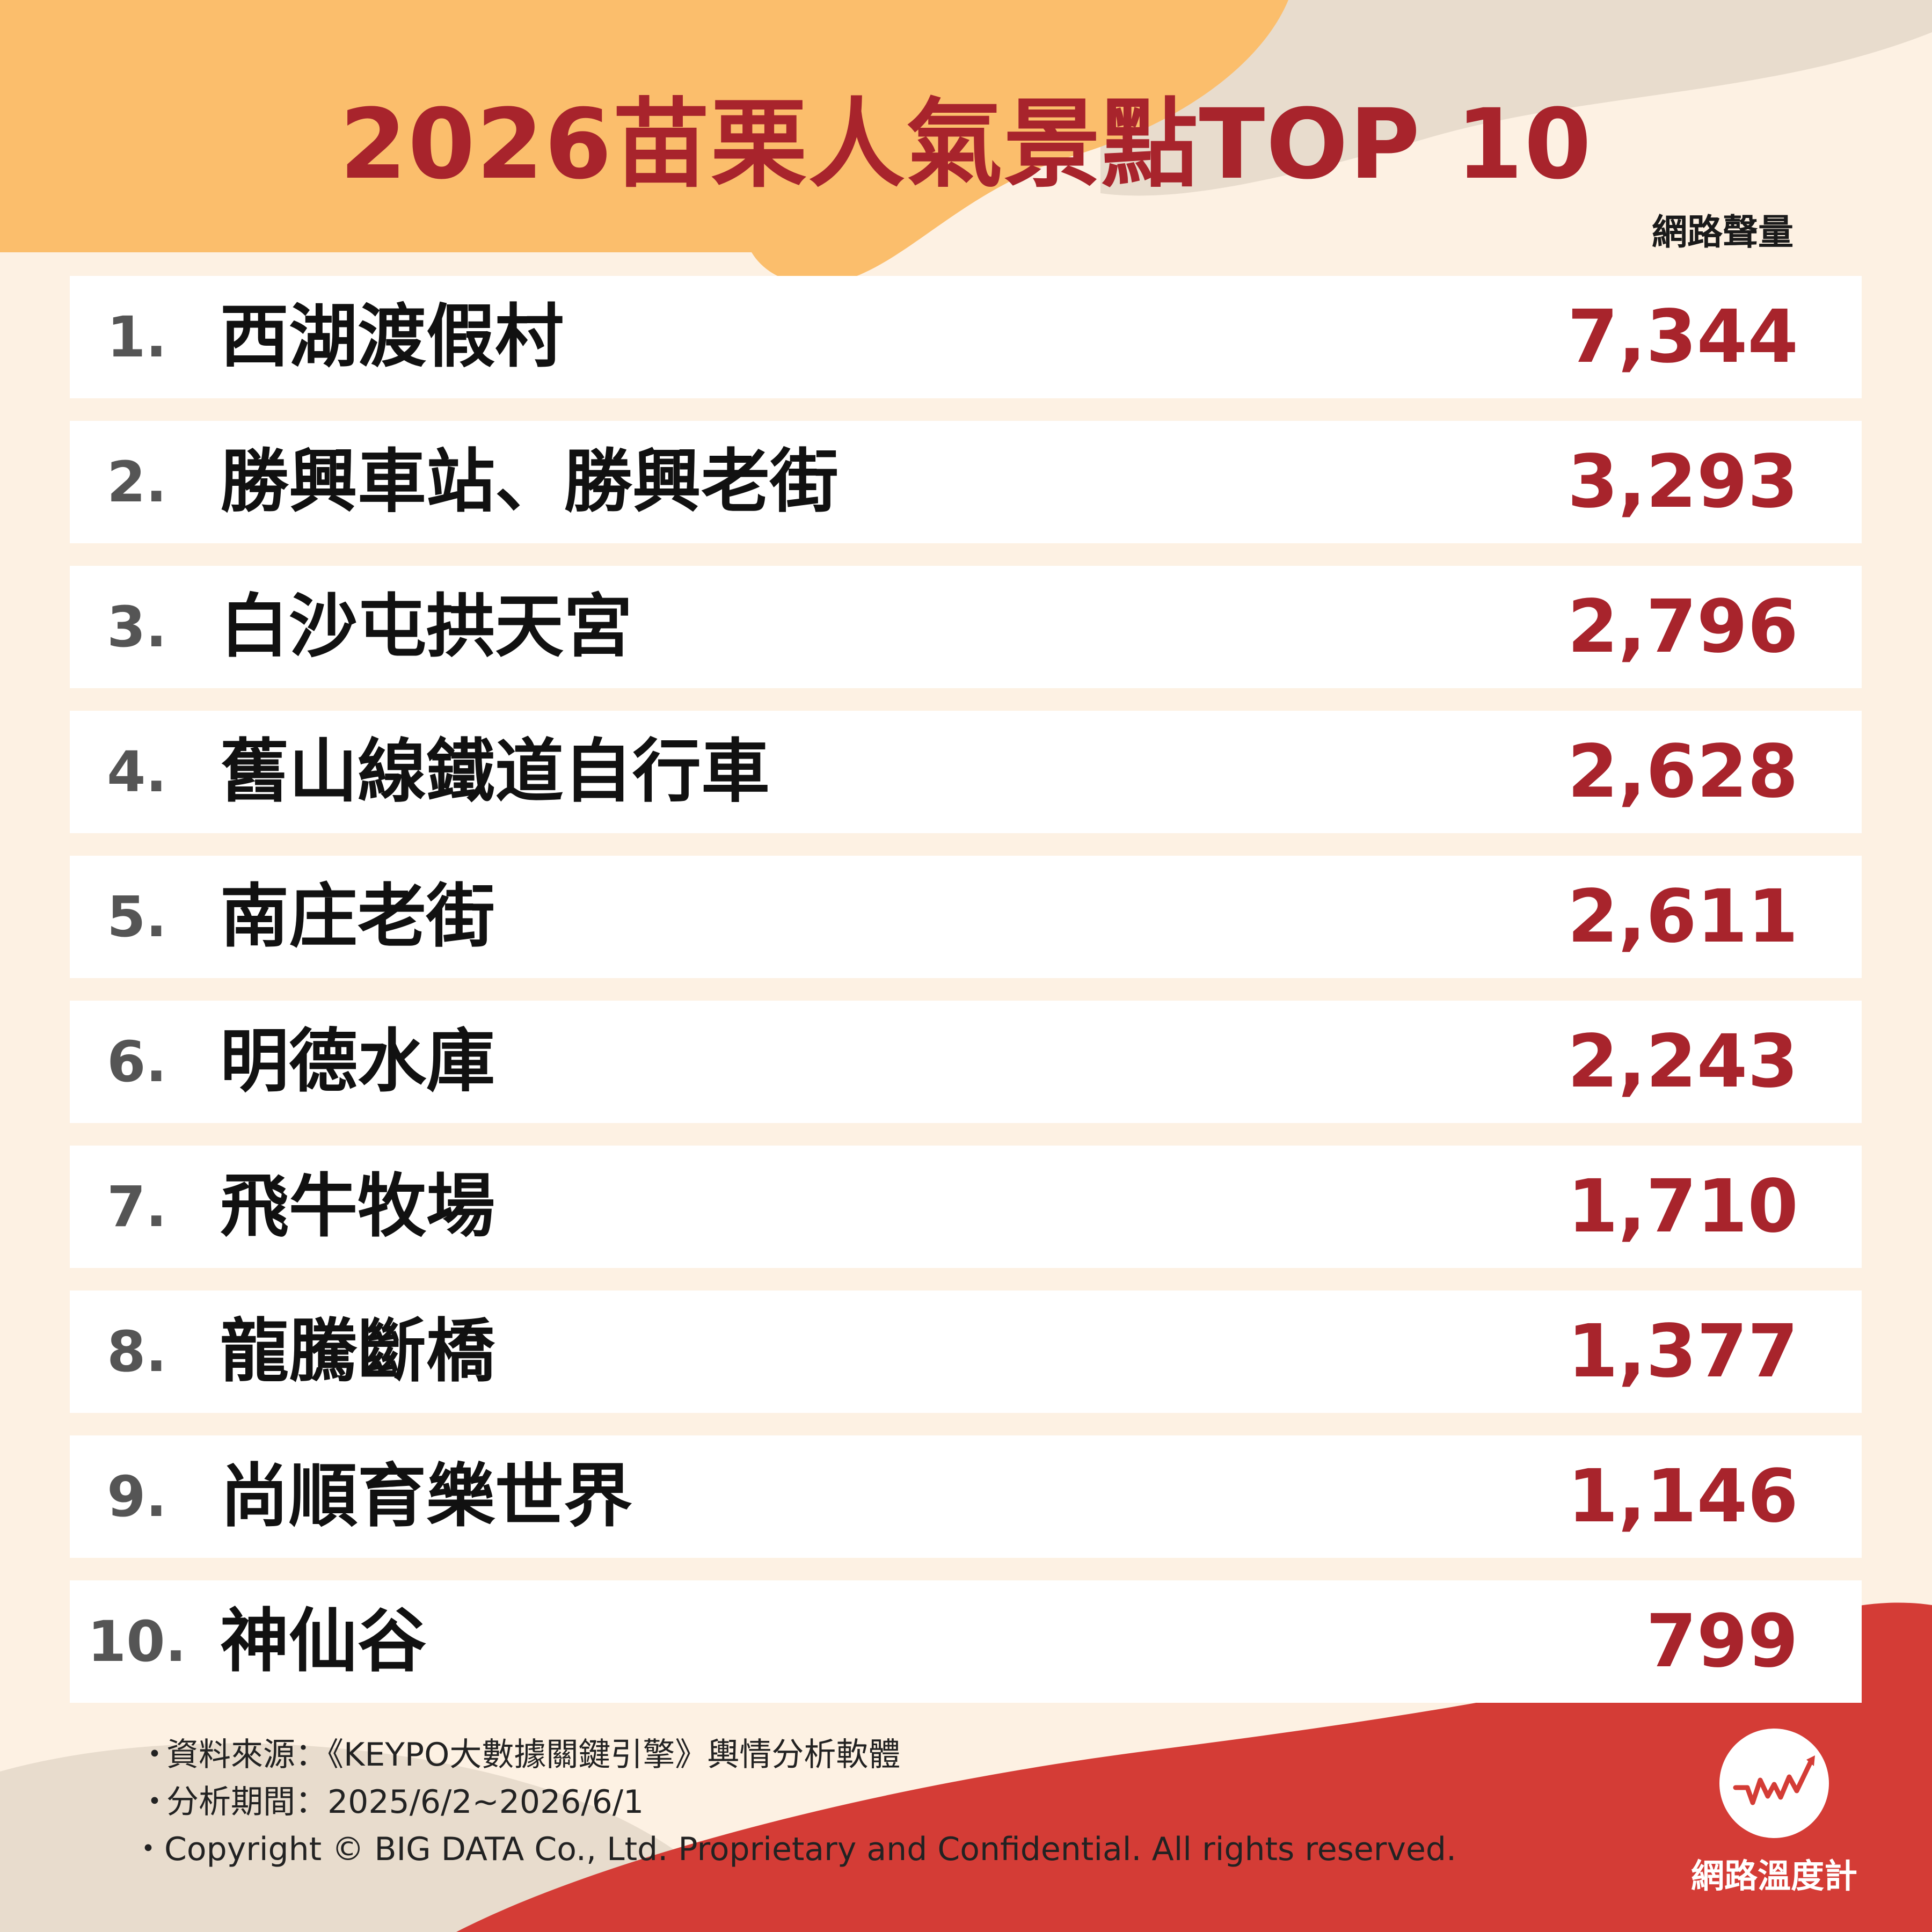 Image resolution: width=1932 pixels, height=1932 pixels. What do you see at coordinates (1774, 1780) in the screenshot?
I see `line-trend-icon` at bounding box center [1774, 1780].